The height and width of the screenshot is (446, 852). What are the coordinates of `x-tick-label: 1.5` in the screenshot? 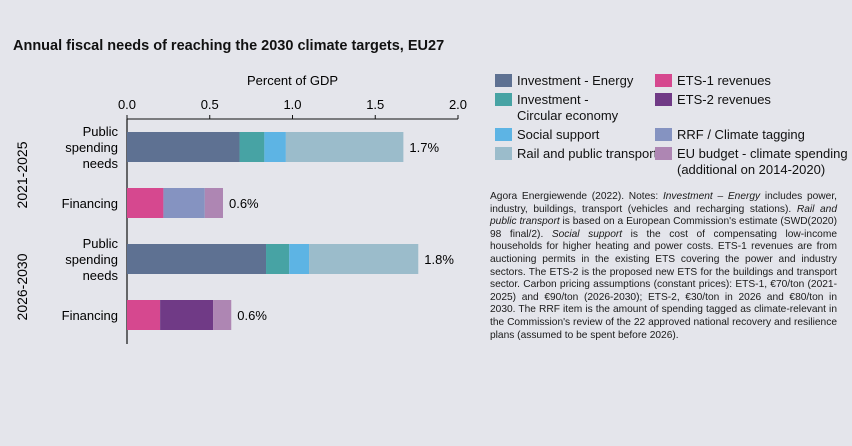 It's located at (375, 104).